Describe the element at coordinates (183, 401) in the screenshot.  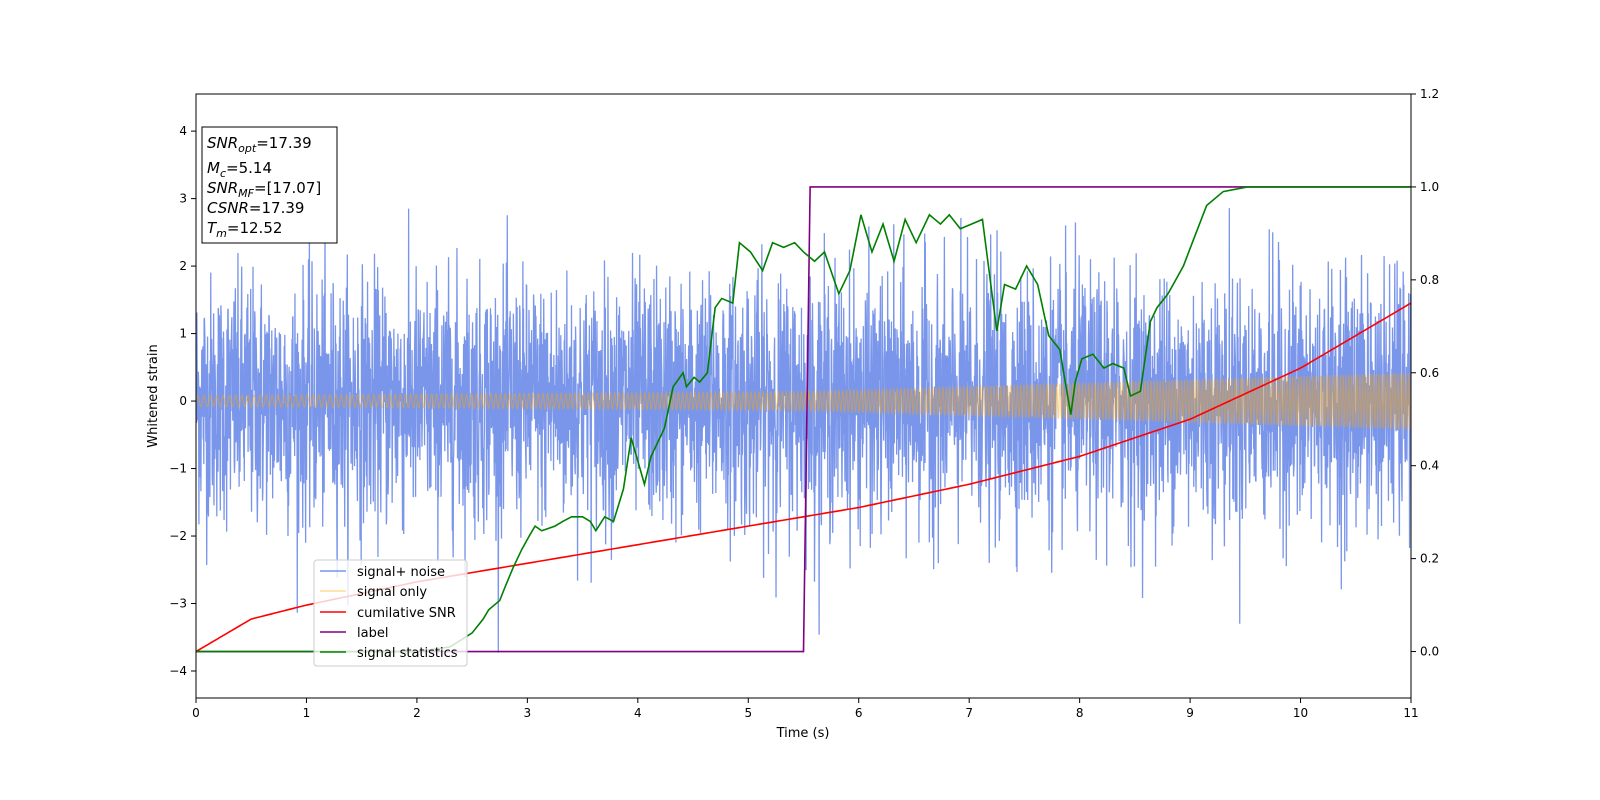
I see `y-tick-label: 0` at that location.